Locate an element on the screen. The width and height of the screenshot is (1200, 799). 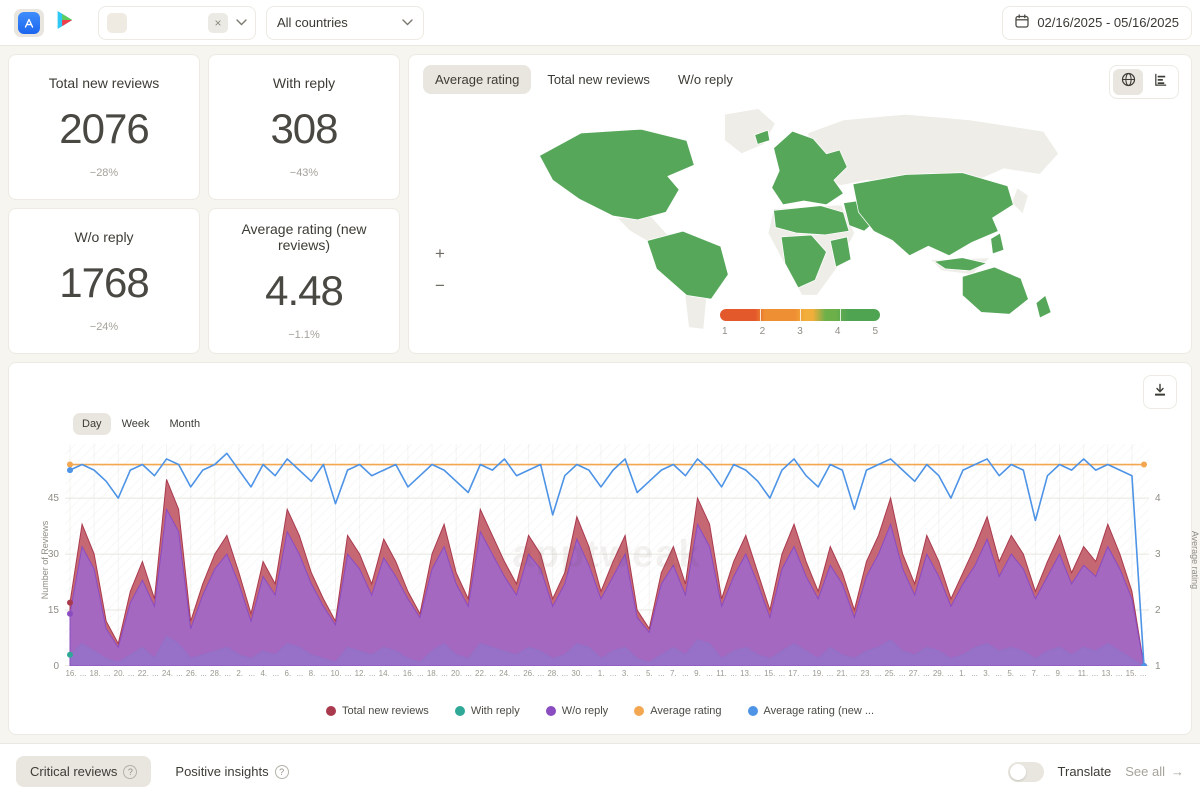
map-tab-2: W/o reply is located at coordinates (705, 79).